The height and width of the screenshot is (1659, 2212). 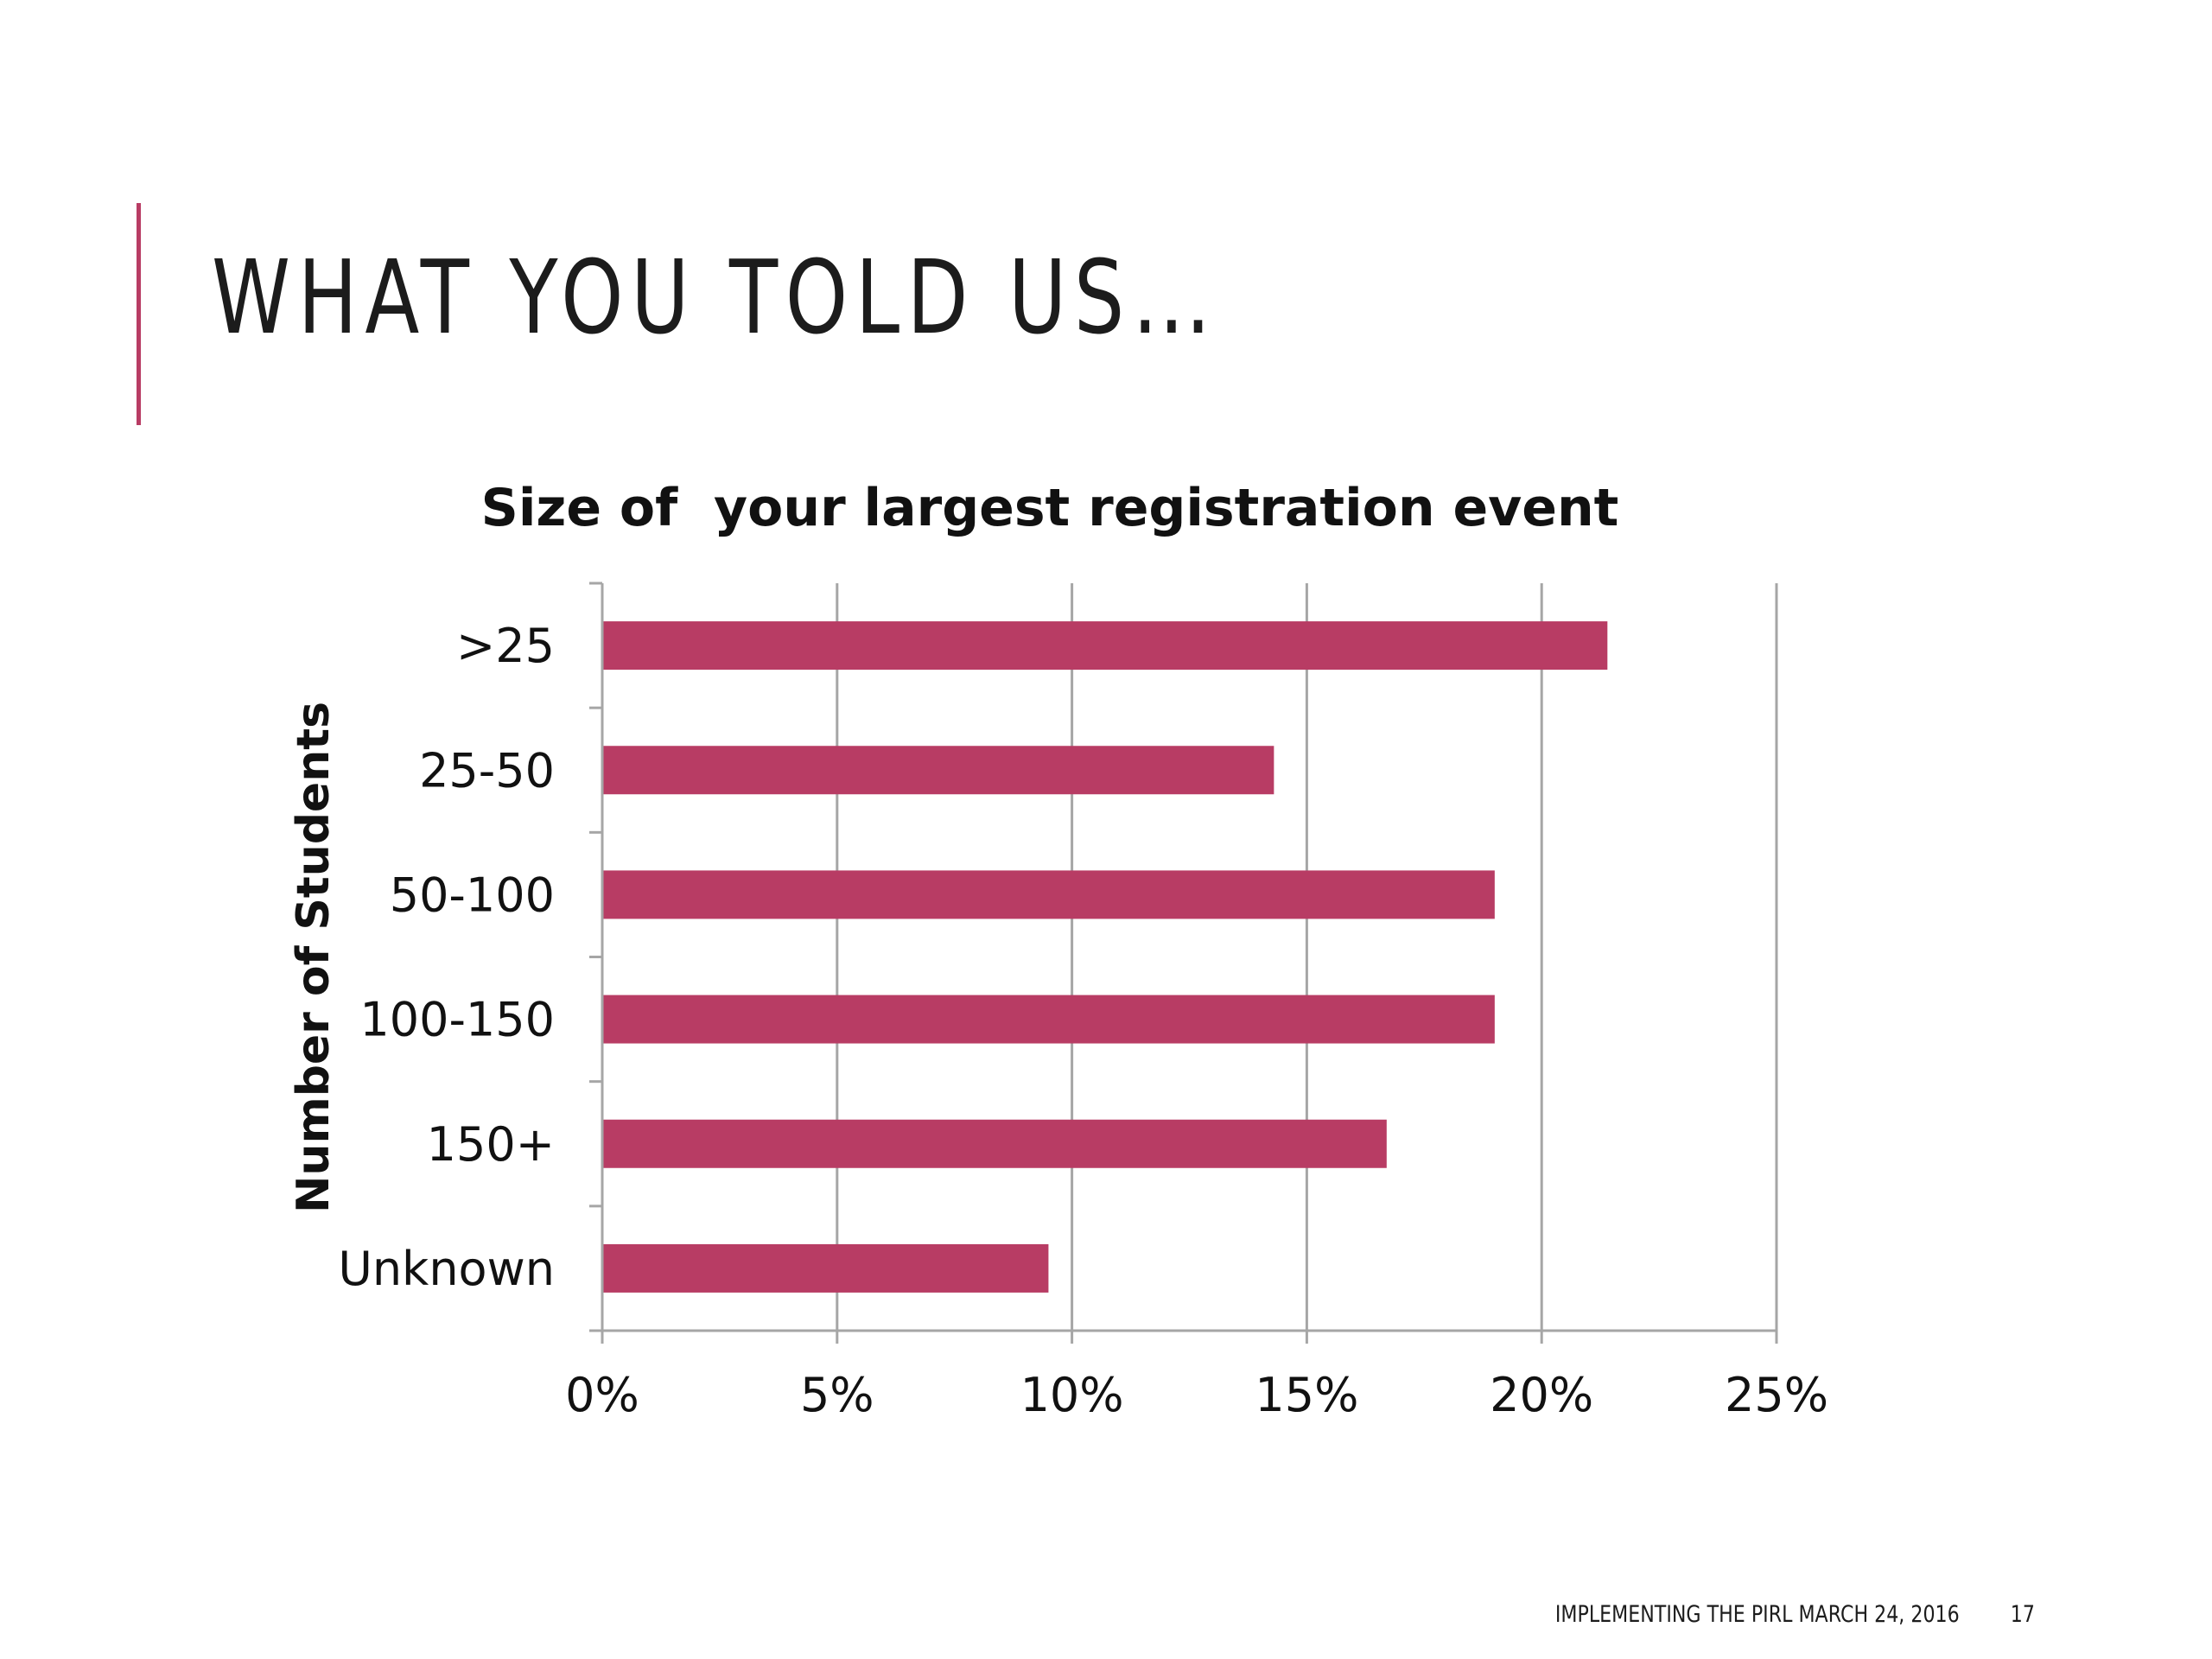 I want to click on x-tick-label-20: 20%, so click(x=1541, y=1395).